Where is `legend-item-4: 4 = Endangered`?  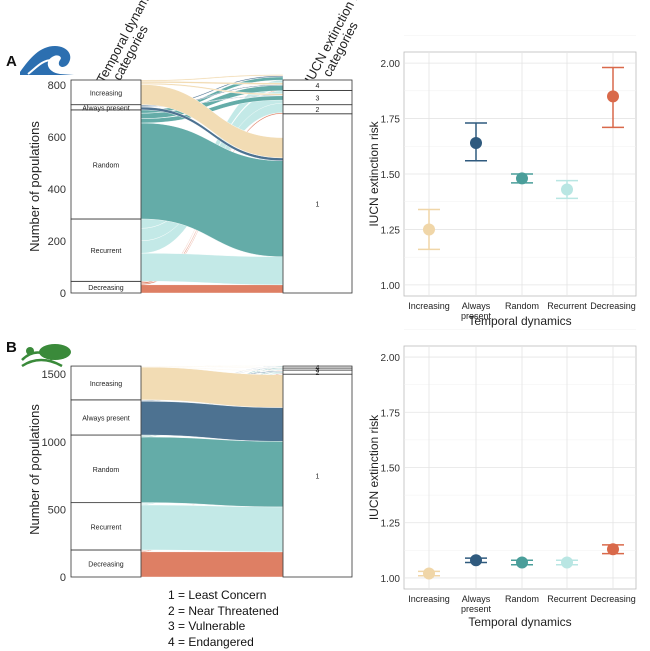
legend-item-4: 4 = Endangered is located at coordinates (211, 641).